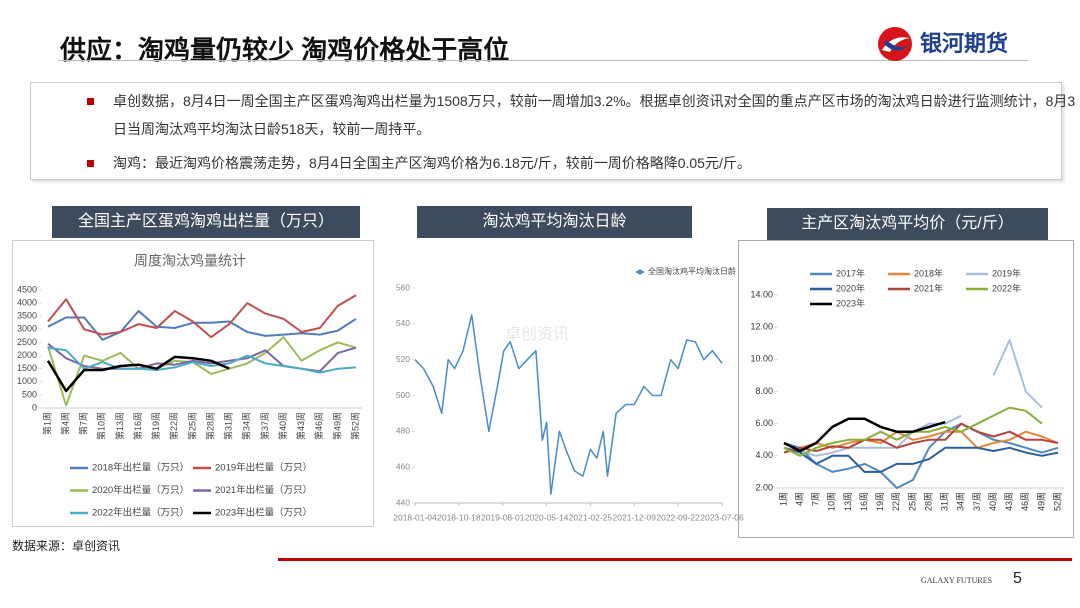  Describe the element at coordinates (190, 261) in the screenshot. I see `chart-subtitle: 周度淘汰鸡量统计` at that location.